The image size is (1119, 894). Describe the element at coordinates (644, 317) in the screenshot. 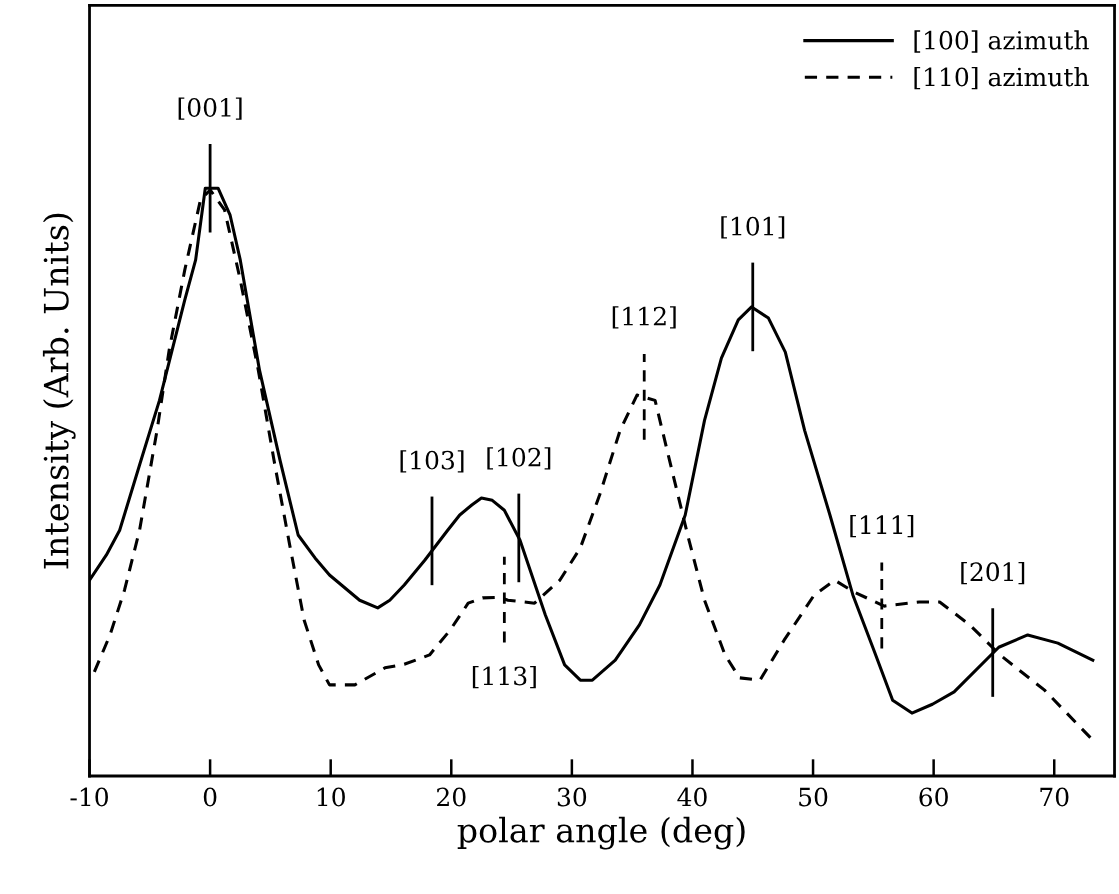

I see `annotation: [112]` at that location.